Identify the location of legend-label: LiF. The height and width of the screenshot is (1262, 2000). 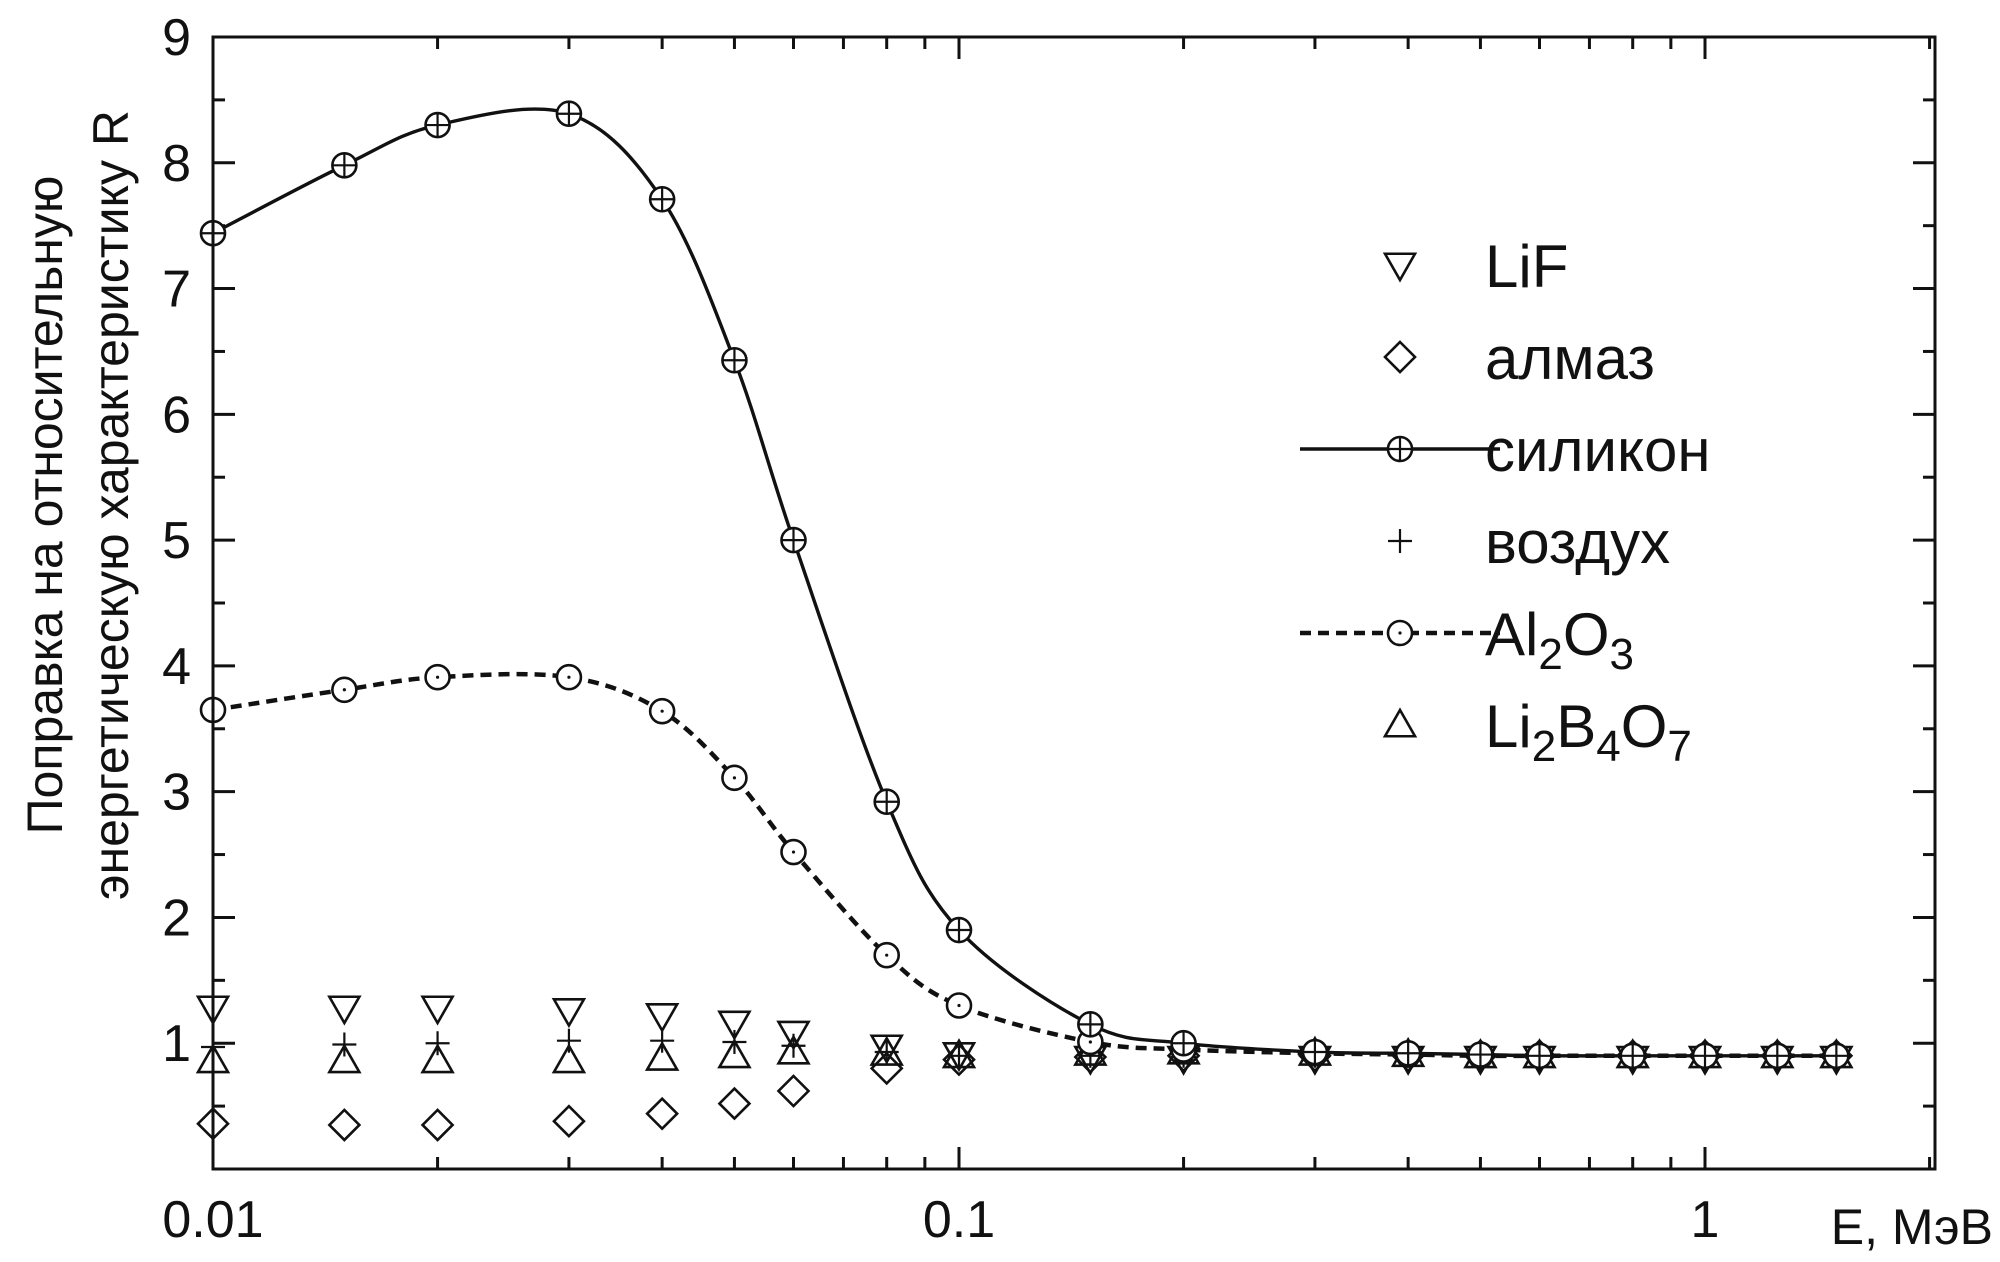
(1526, 266).